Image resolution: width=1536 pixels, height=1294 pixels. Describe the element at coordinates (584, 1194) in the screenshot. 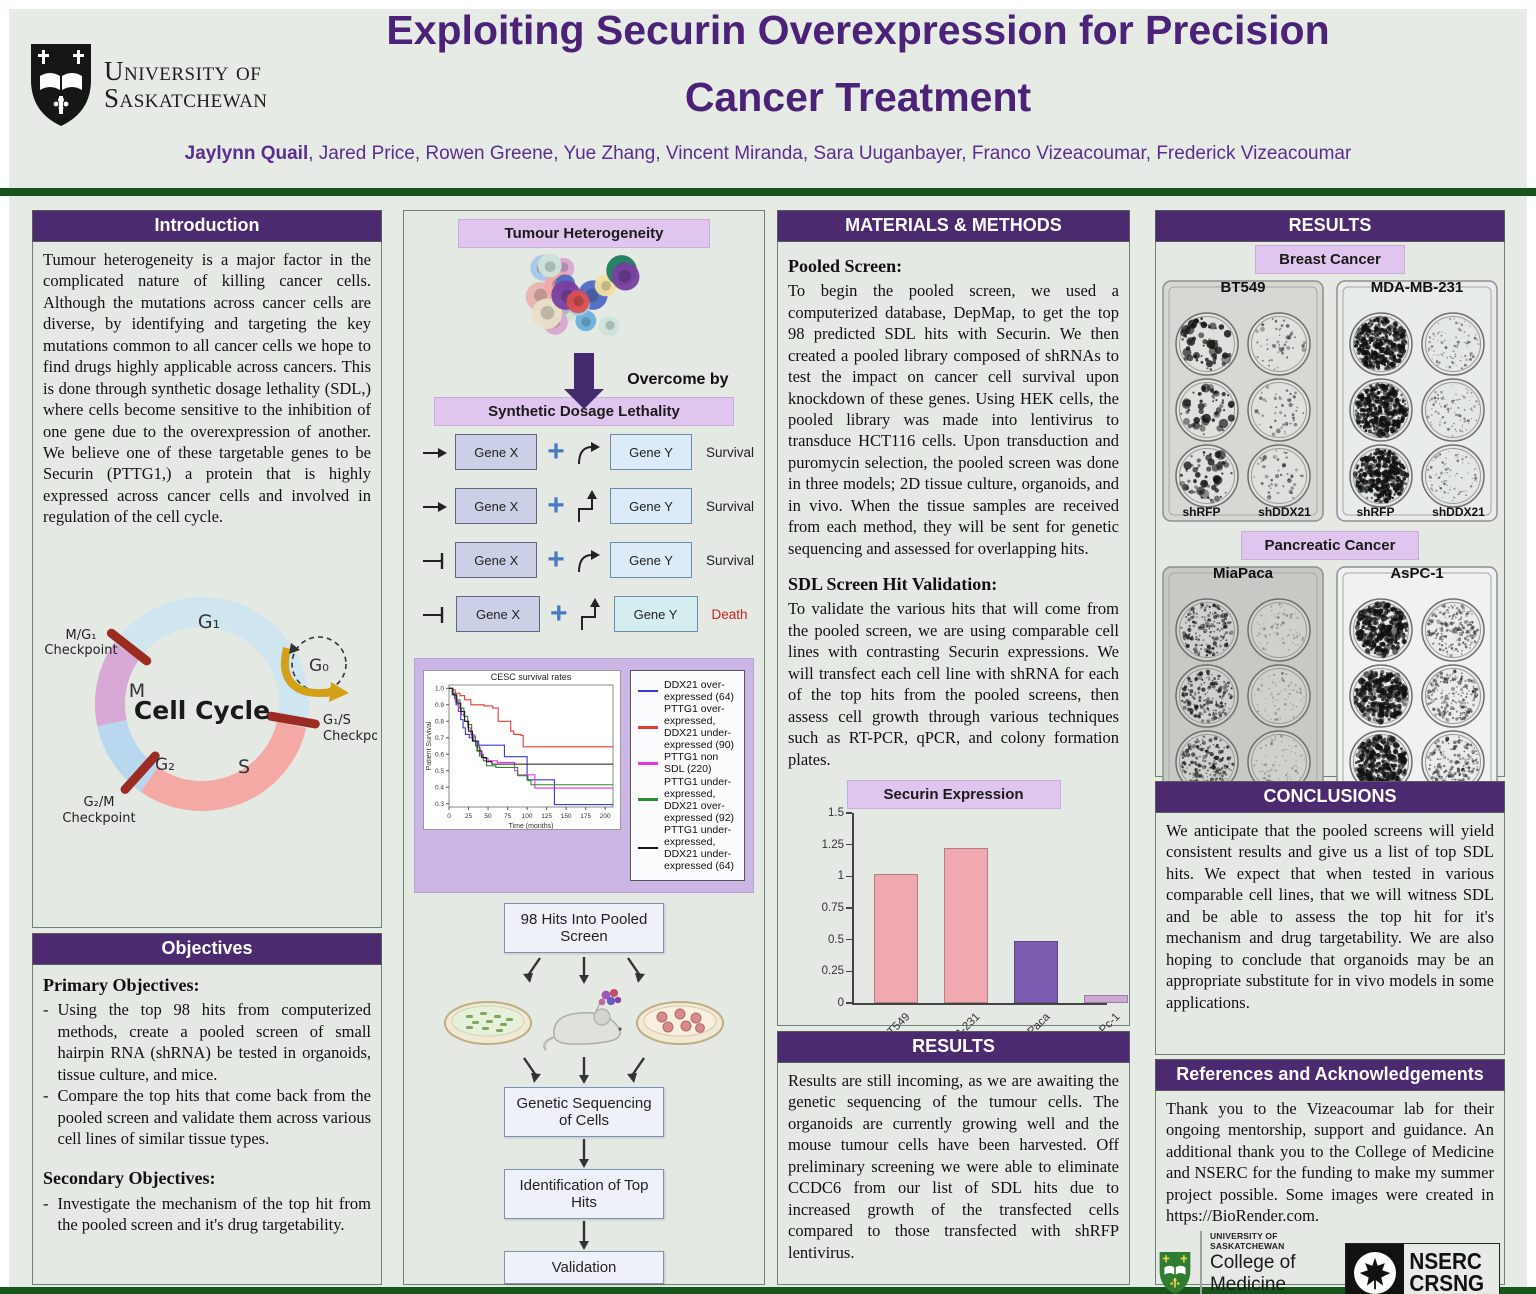

I see `flow-step-identification: Identification of Top Hits` at that location.